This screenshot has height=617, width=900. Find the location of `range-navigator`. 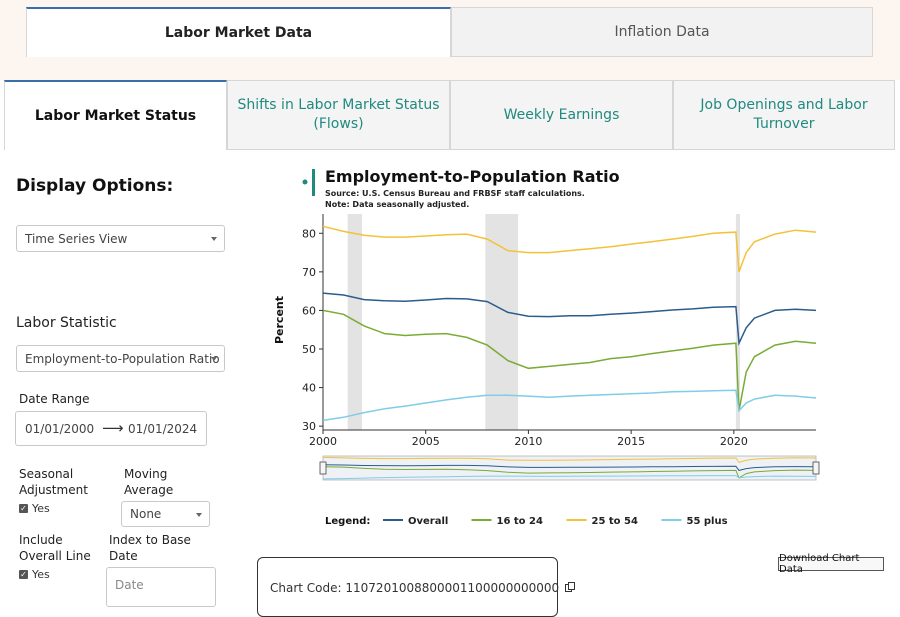

range-navigator is located at coordinates (569, 468).